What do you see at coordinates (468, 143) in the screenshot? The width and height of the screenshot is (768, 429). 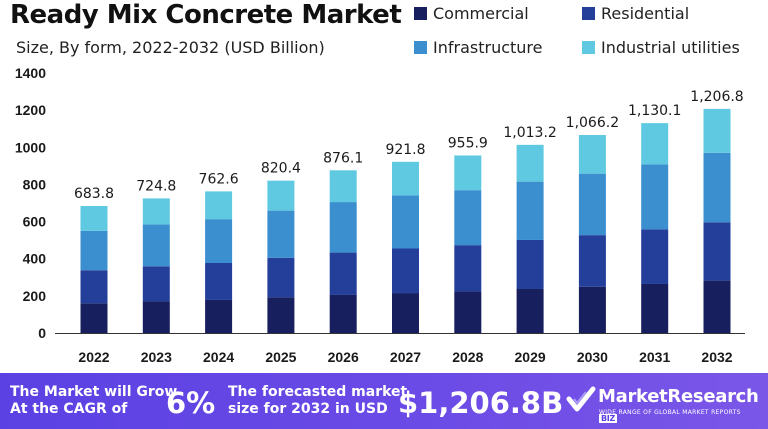 I see `data-label: 955.9` at bounding box center [468, 143].